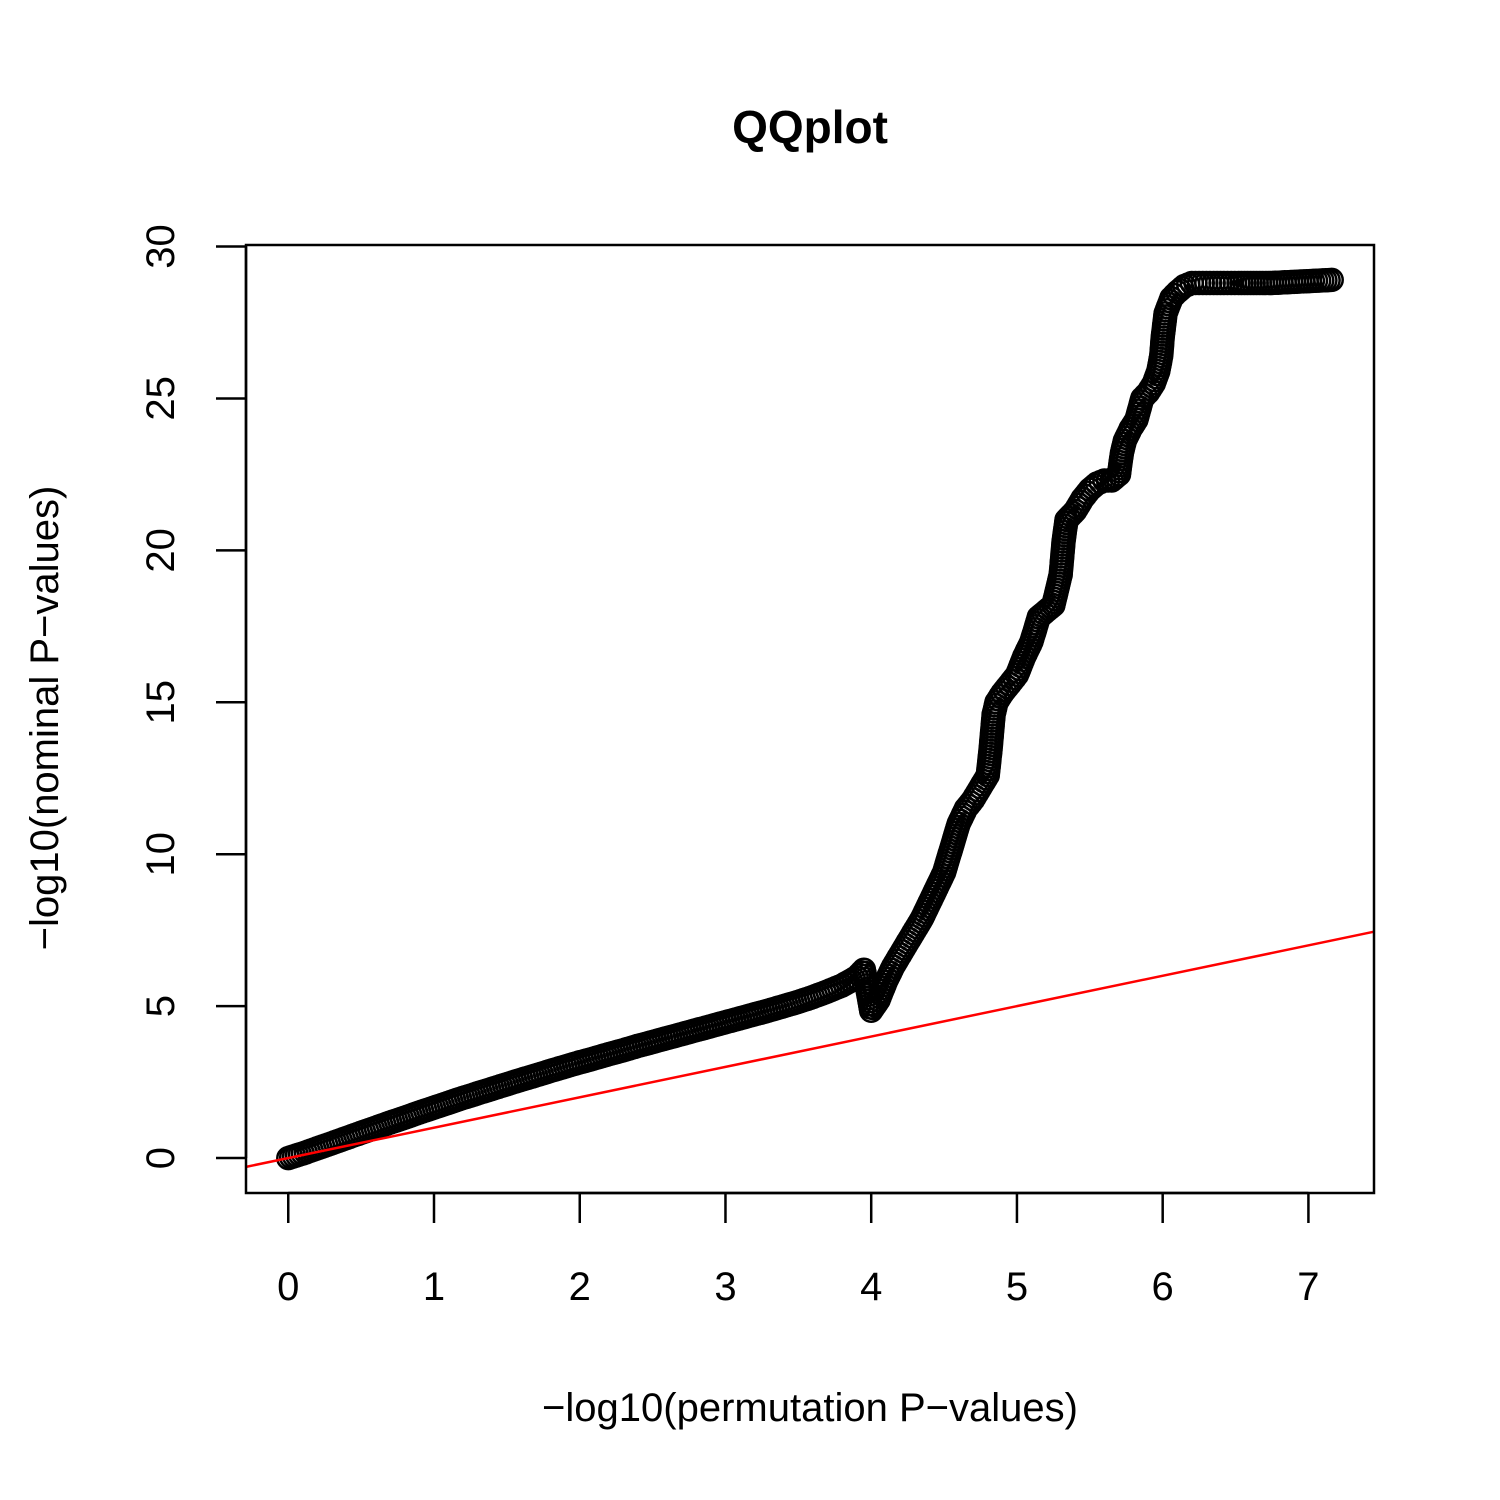 The height and width of the screenshot is (1500, 1500). I want to click on x-tick-label: 5, so click(1017, 1287).